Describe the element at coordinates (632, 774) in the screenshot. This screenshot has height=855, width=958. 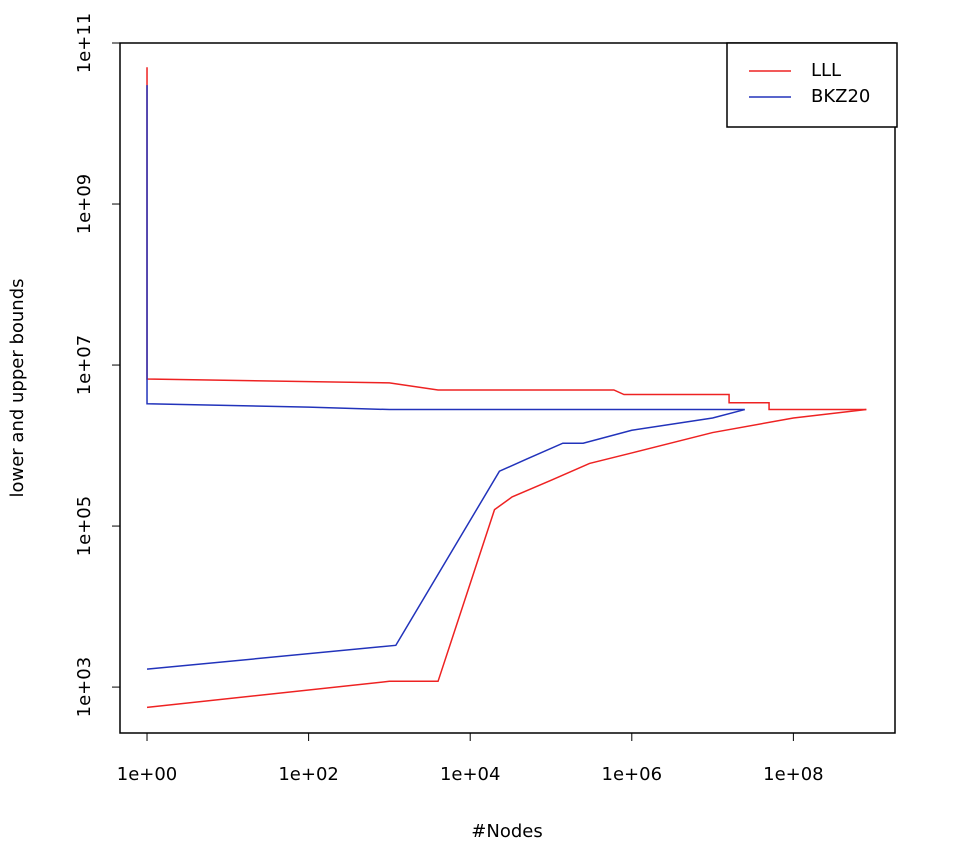
I see `x-tick-label: 1e+06` at that location.